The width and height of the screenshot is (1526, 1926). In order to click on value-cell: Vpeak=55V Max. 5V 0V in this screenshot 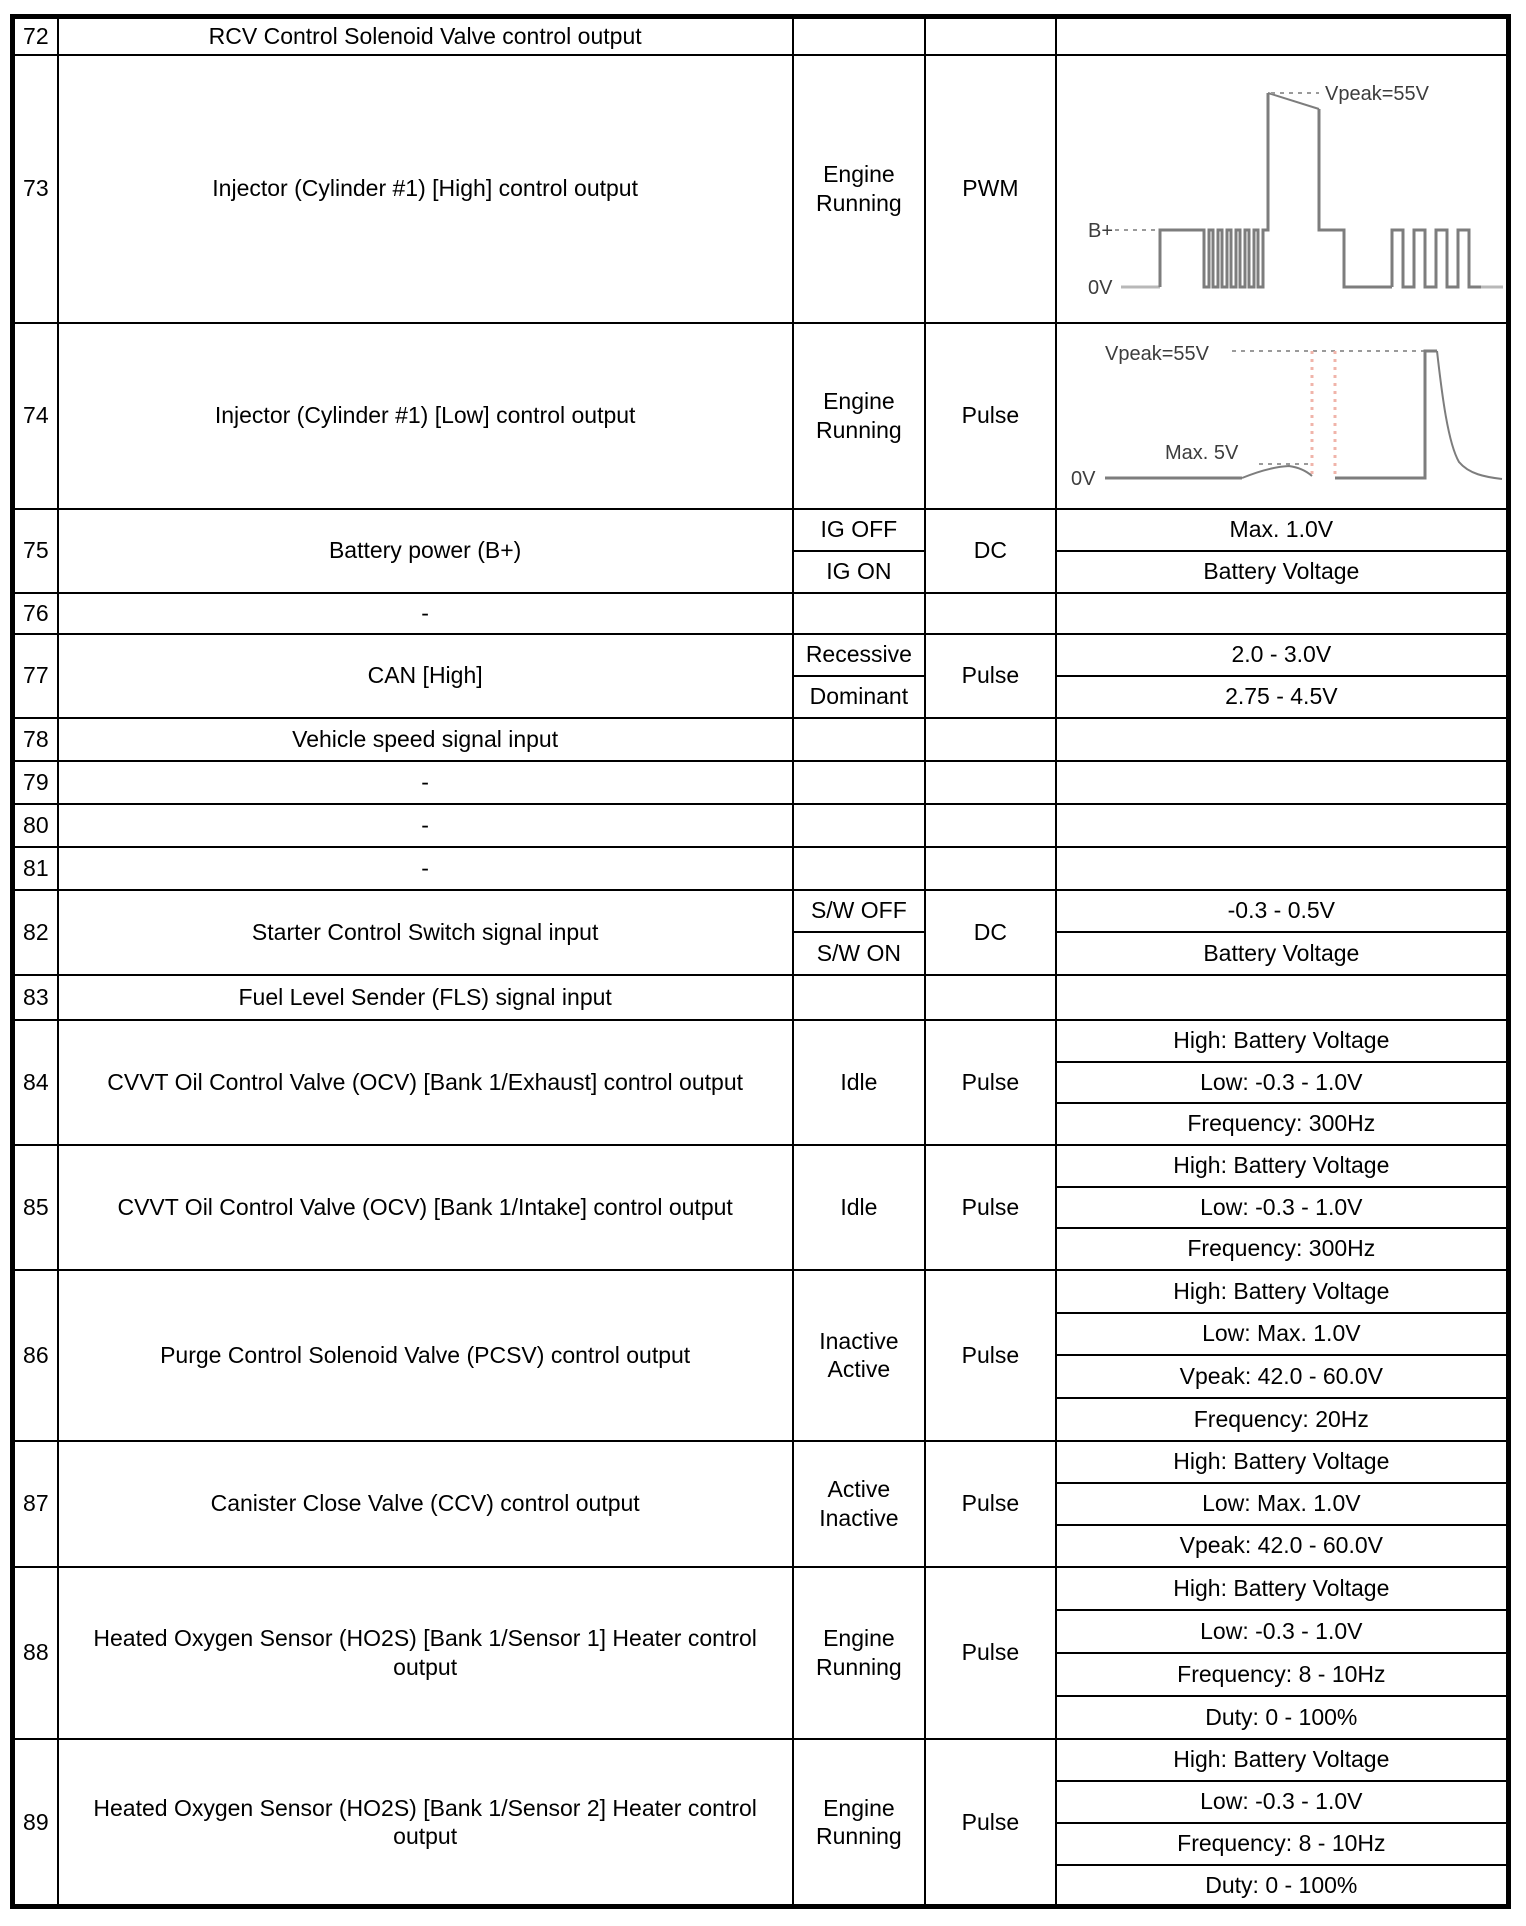, I will do `click(1282, 415)`.